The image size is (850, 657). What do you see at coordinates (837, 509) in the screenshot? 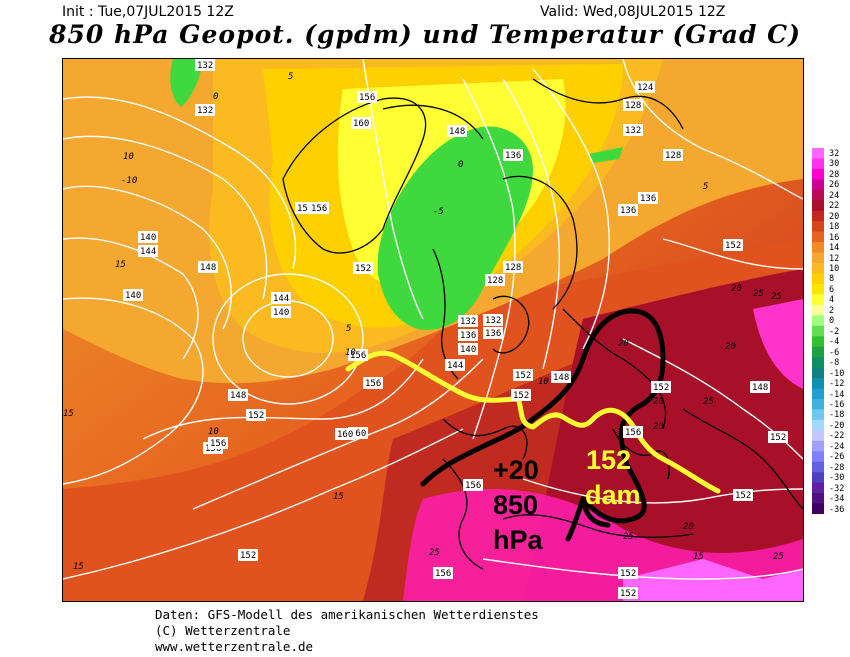
I see `colorbar-label: -36` at bounding box center [837, 509].